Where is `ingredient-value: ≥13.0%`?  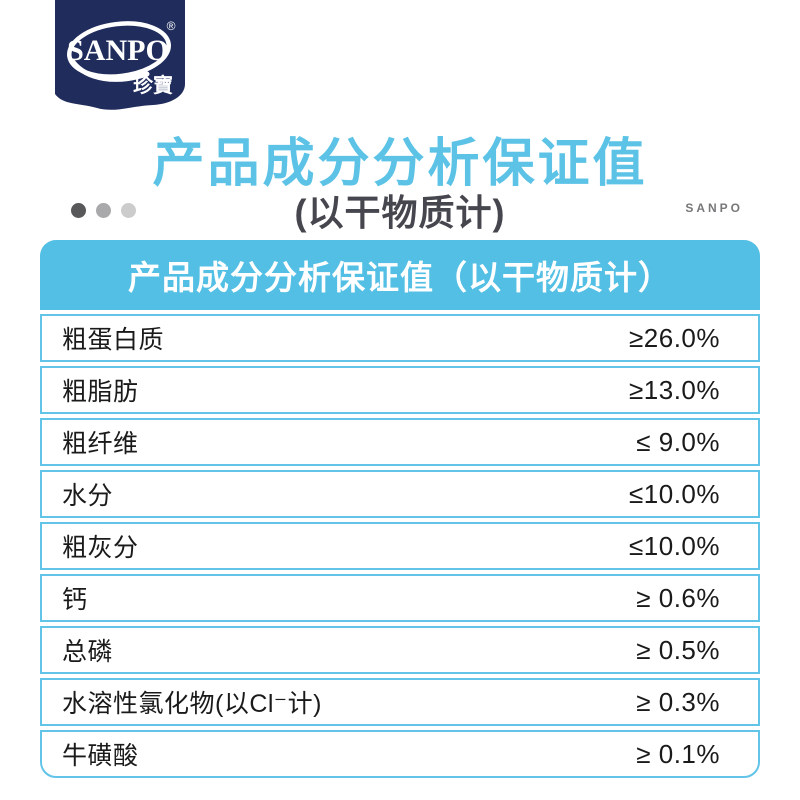
ingredient-value: ≥13.0% is located at coordinates (674, 389).